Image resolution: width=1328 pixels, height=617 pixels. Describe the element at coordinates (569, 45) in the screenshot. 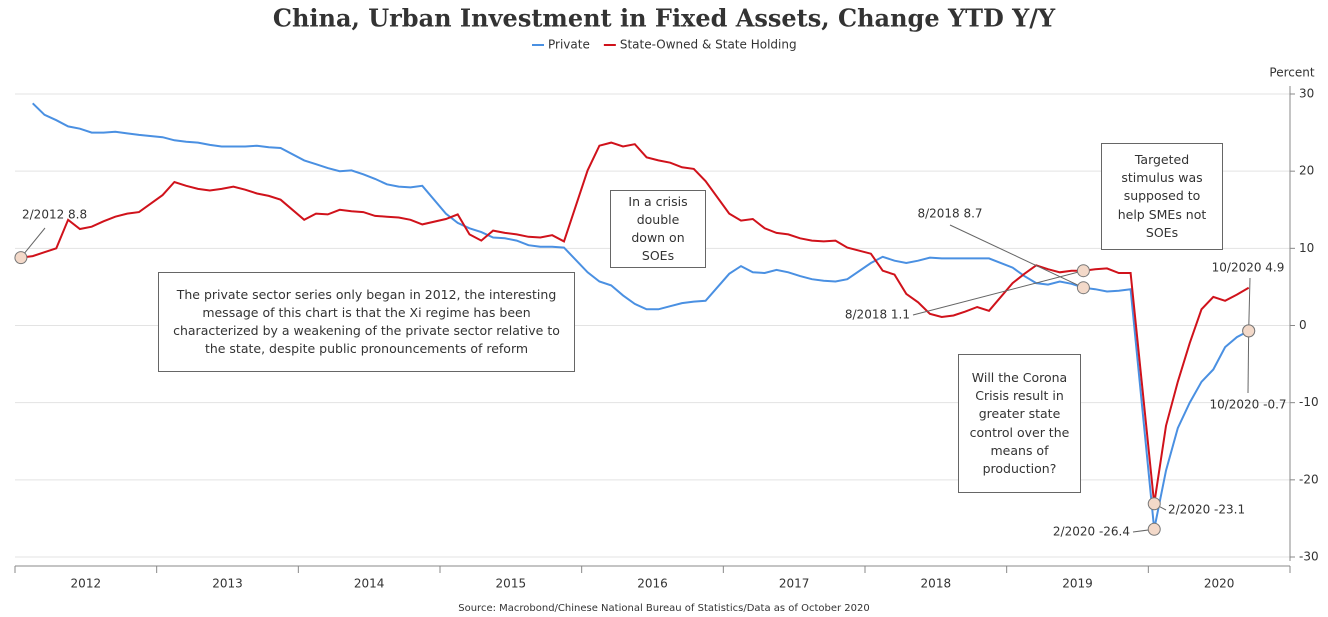

I see `legend-label: Private` at that location.